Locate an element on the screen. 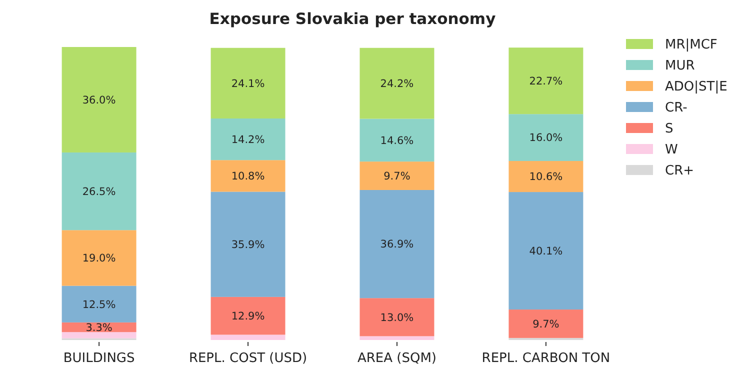  data-label: 19.0% is located at coordinates (99, 258).